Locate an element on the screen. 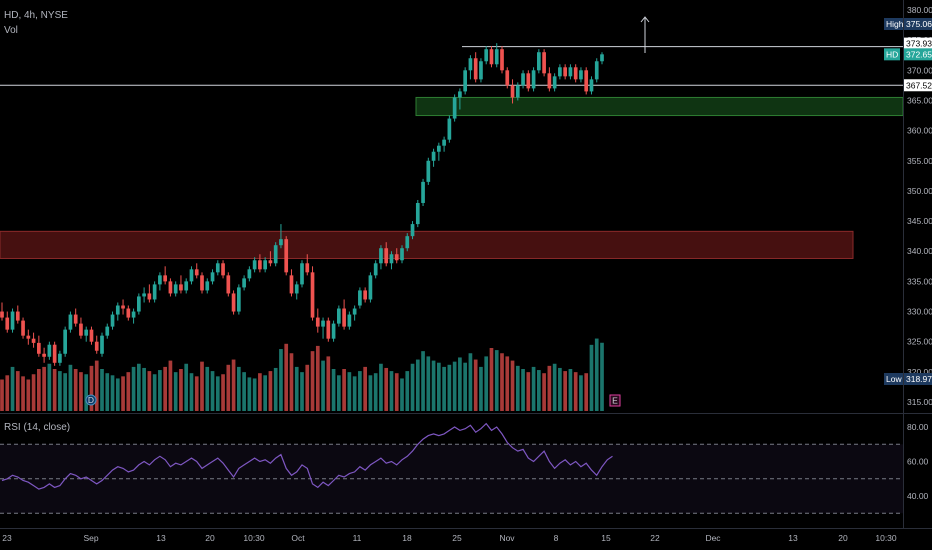 This screenshot has height=550, width=932. rsi-line is located at coordinates (307, 456).